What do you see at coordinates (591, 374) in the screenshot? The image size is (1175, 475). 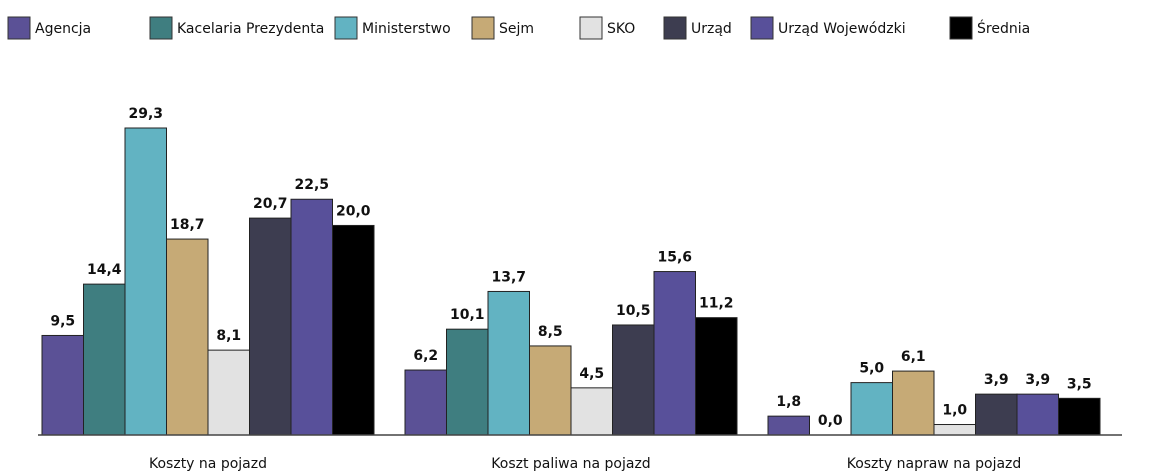 I see `value-label: 4,5` at bounding box center [591, 374].